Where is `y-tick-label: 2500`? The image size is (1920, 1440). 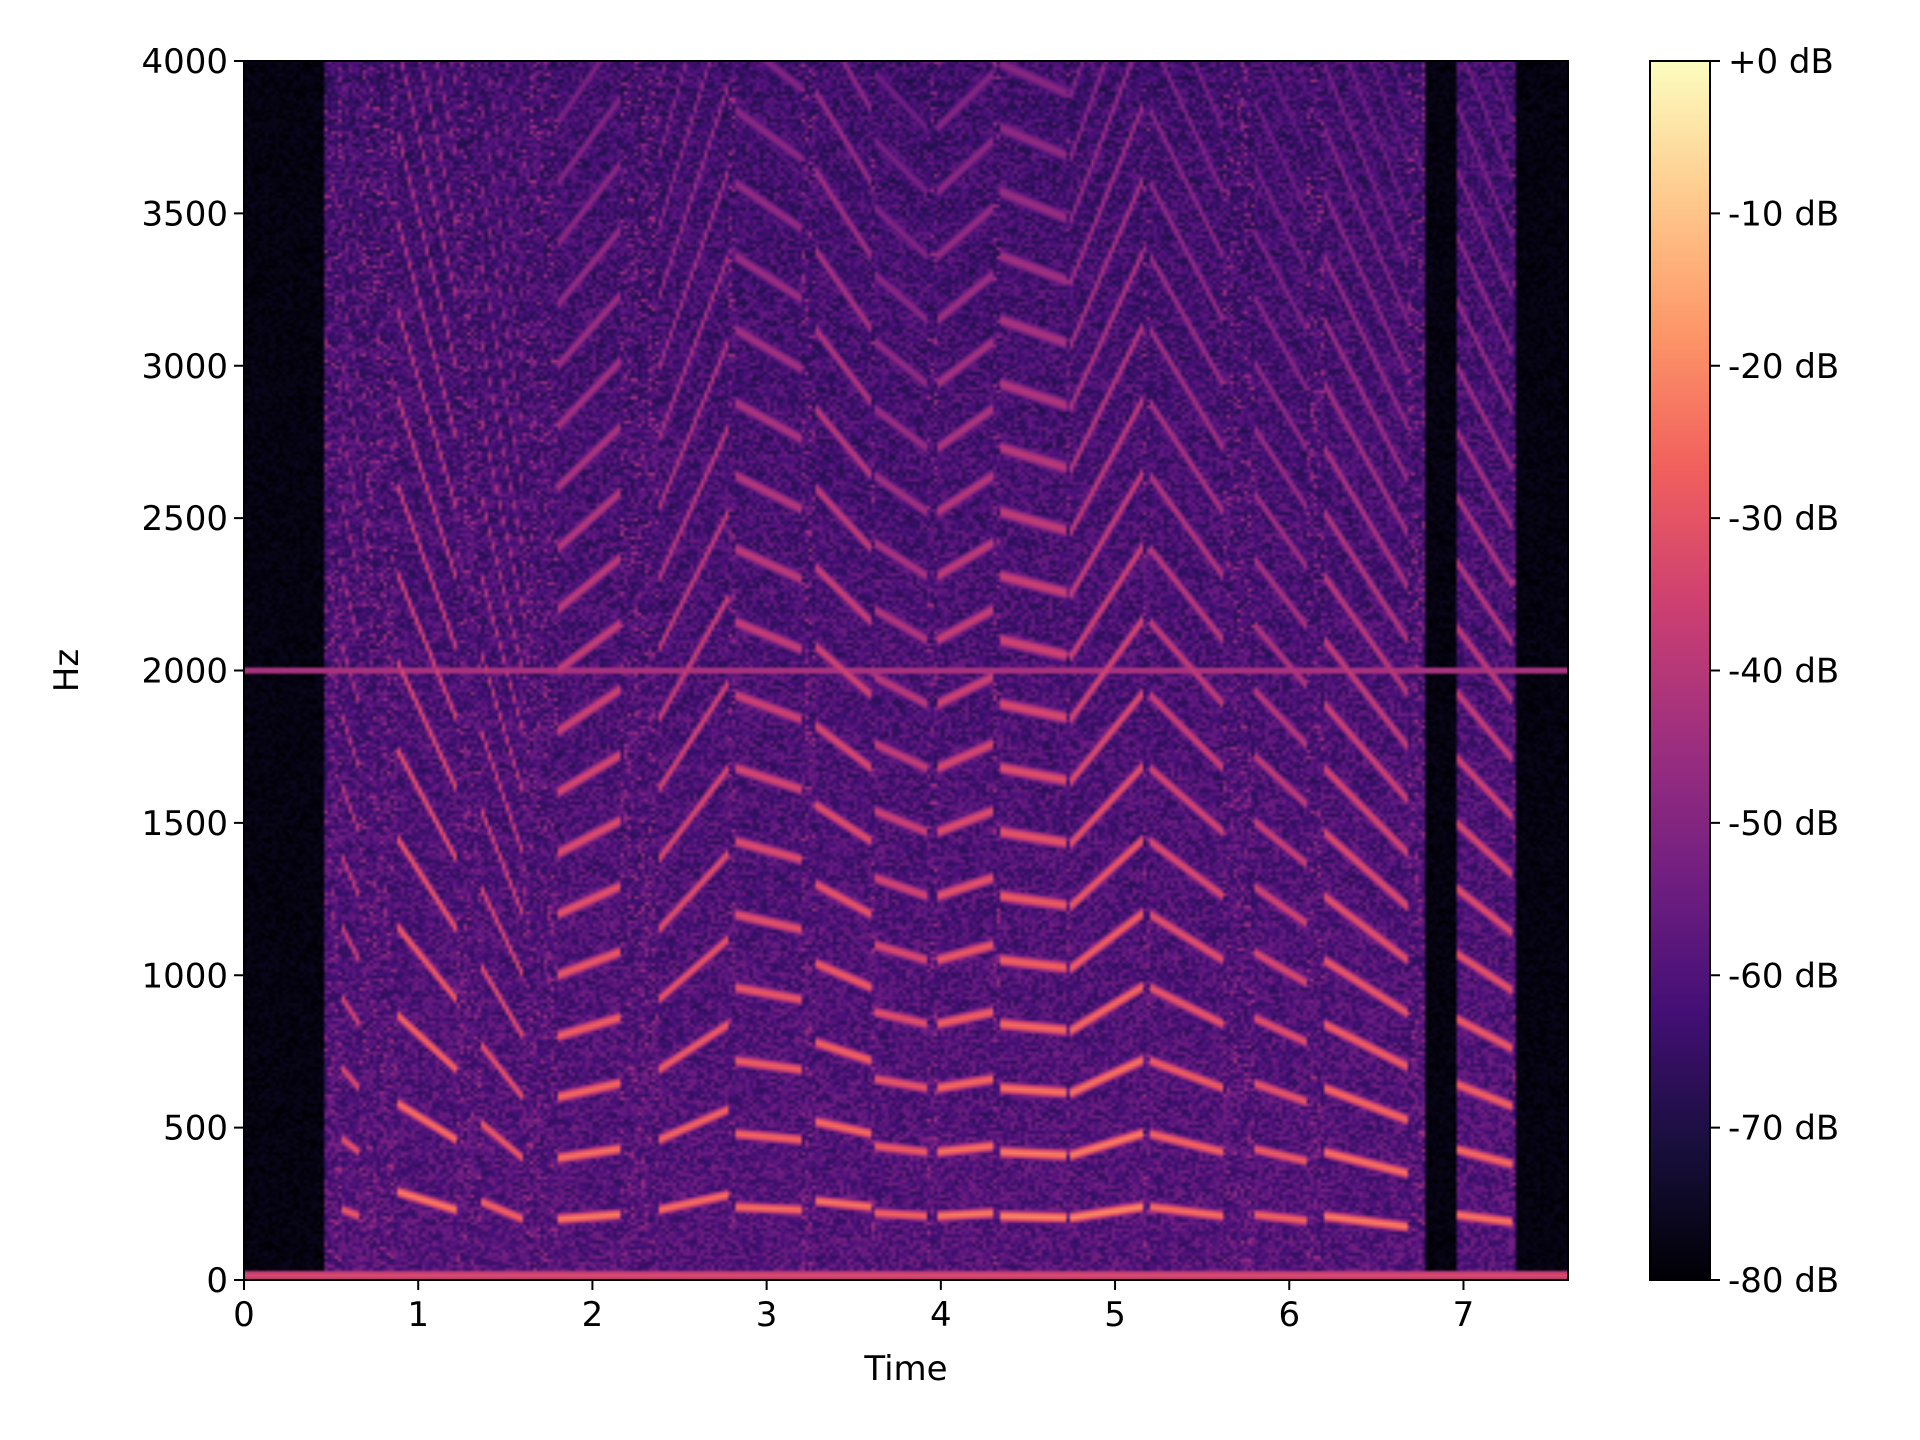 y-tick-label: 2500 is located at coordinates (184, 519).